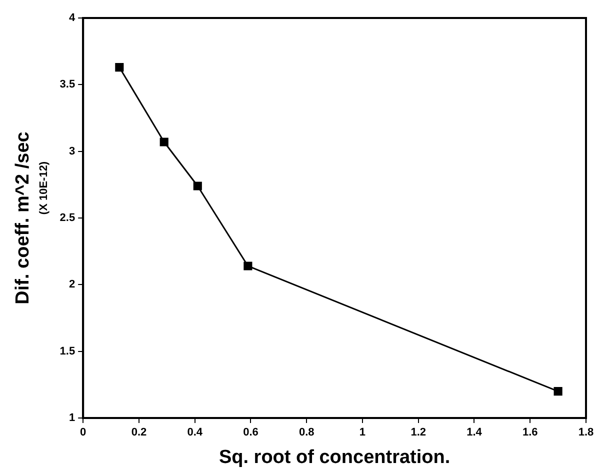  I want to click on y-tick-label: 1, so click(72, 418).